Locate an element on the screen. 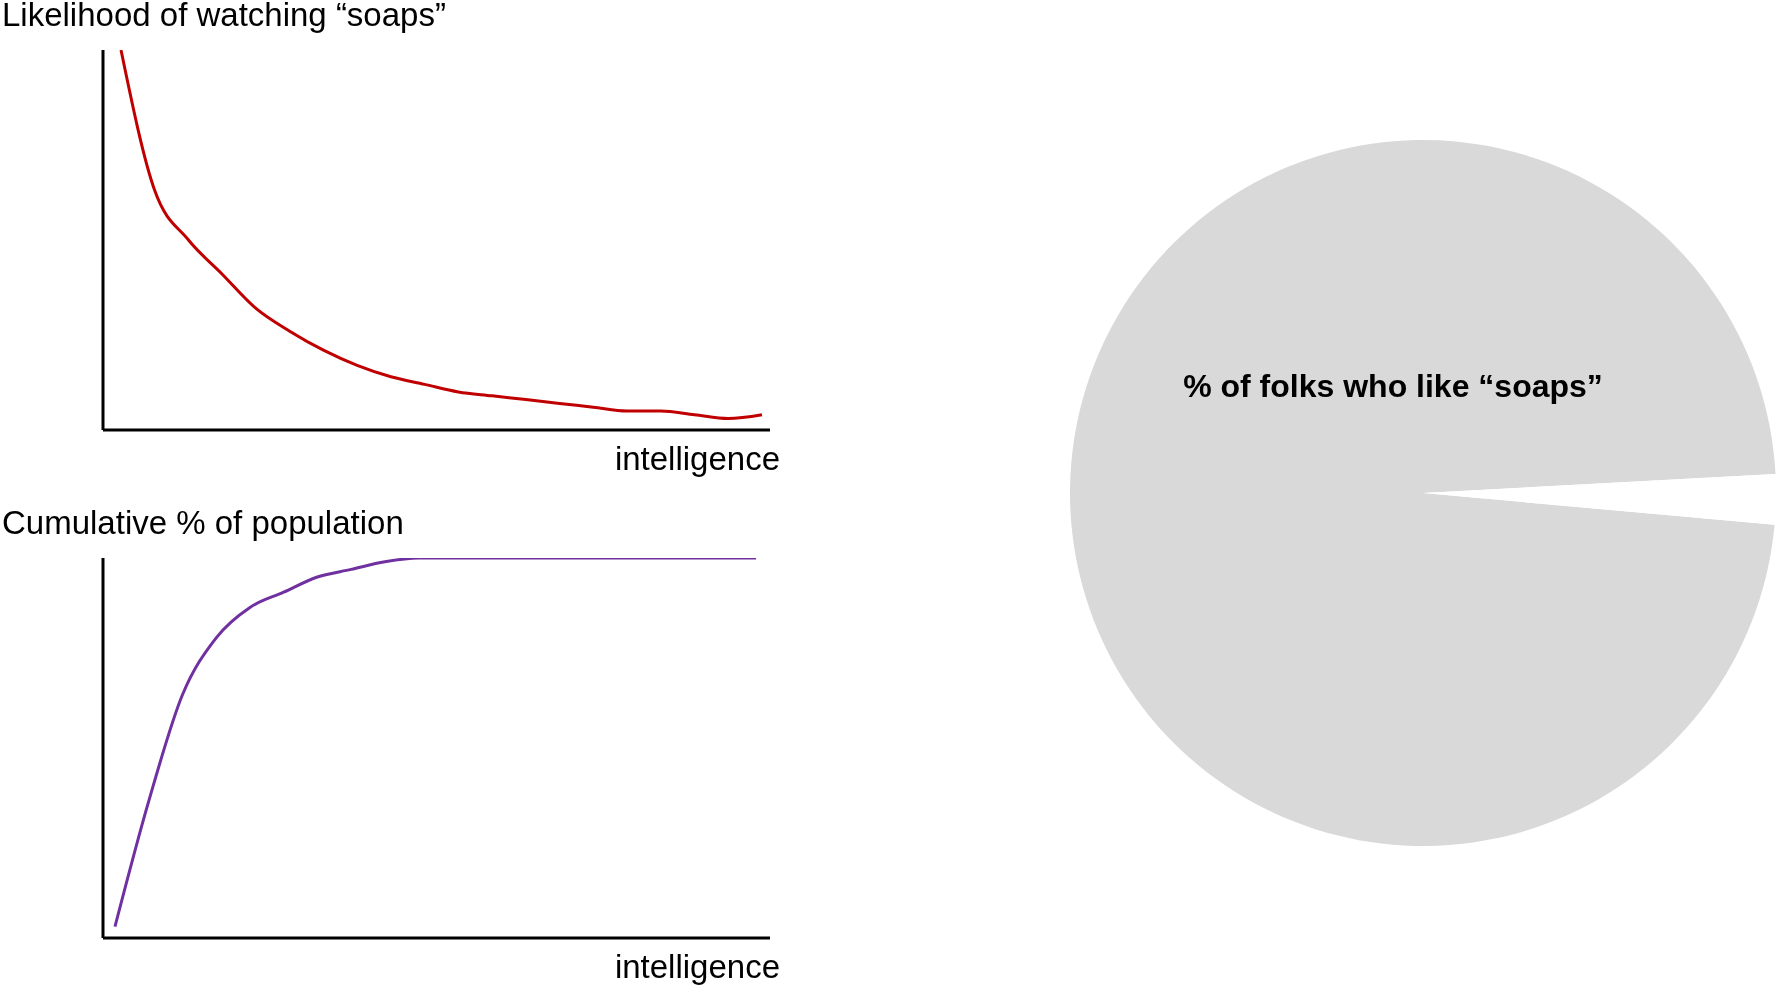 This screenshot has width=1778, height=985. chart-title: Cumulative % of population is located at coordinates (203, 523).